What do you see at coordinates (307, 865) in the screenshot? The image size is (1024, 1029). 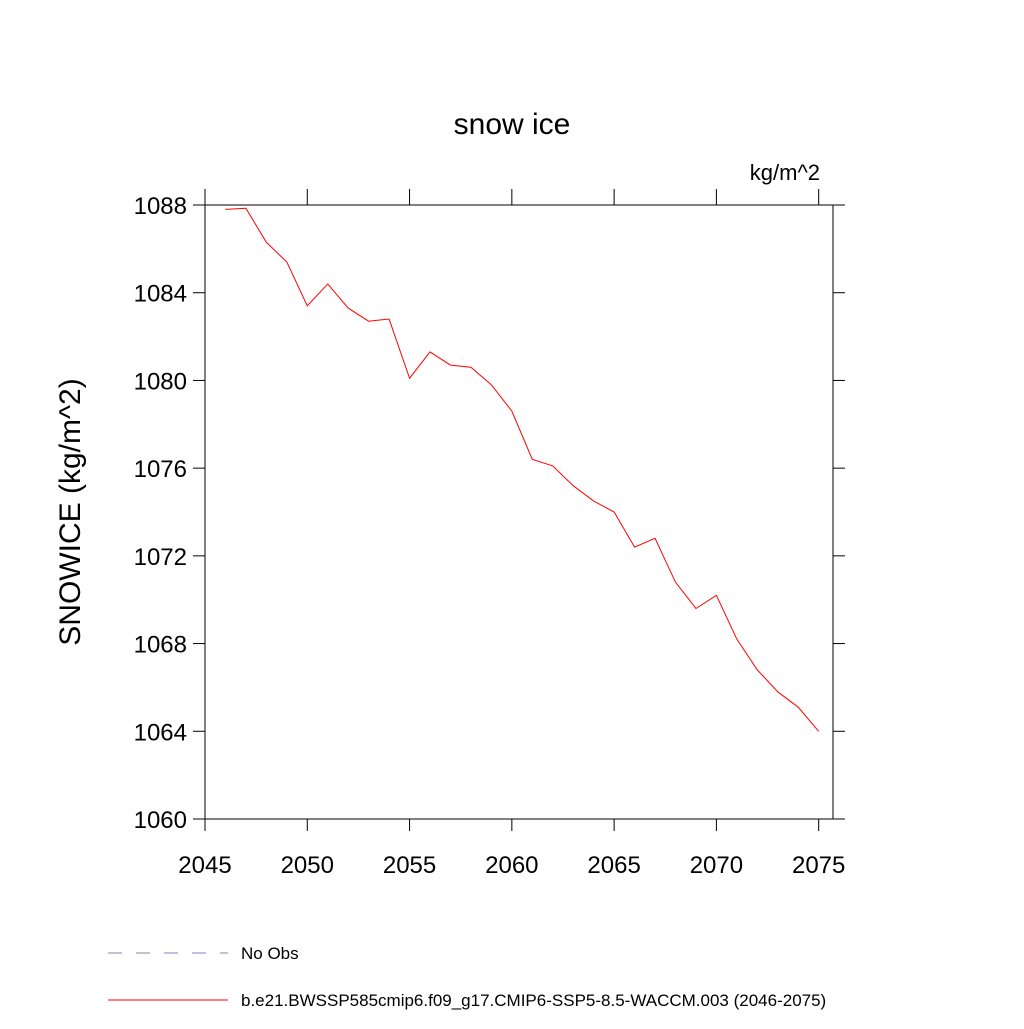 I see `x-tick-label: 2050` at bounding box center [307, 865].